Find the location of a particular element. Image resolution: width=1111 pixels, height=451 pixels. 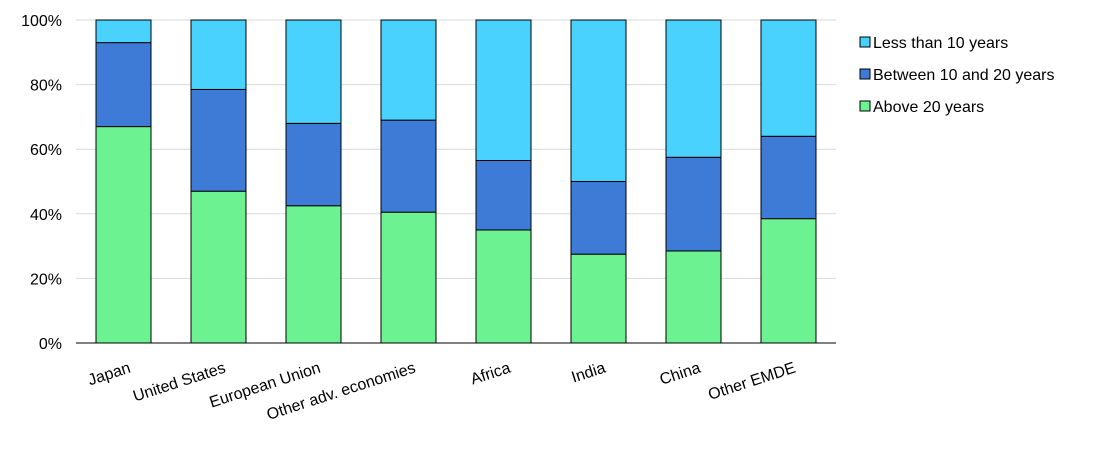

bar-segment-united-states-above-20-years is located at coordinates (218, 267).